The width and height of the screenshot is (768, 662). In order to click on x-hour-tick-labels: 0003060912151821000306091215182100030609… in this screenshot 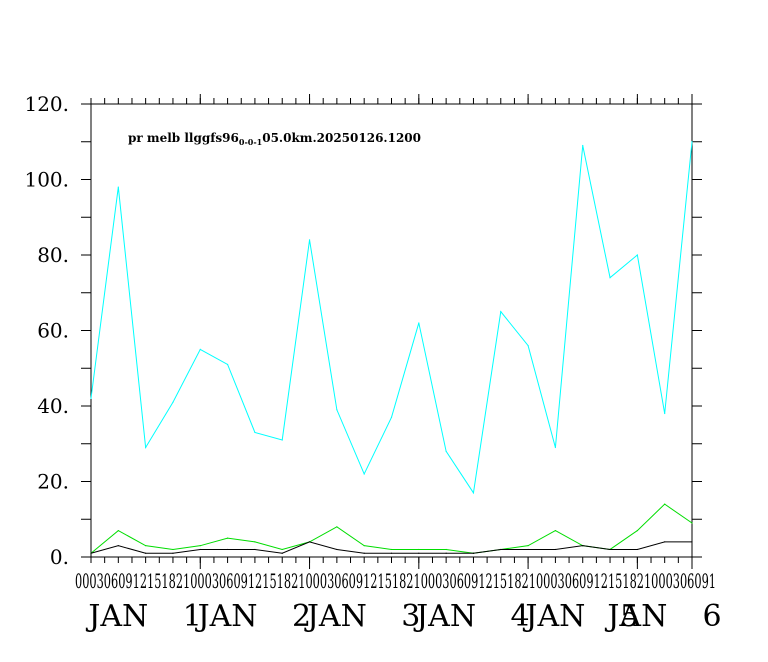, I will do `click(395, 581)`.